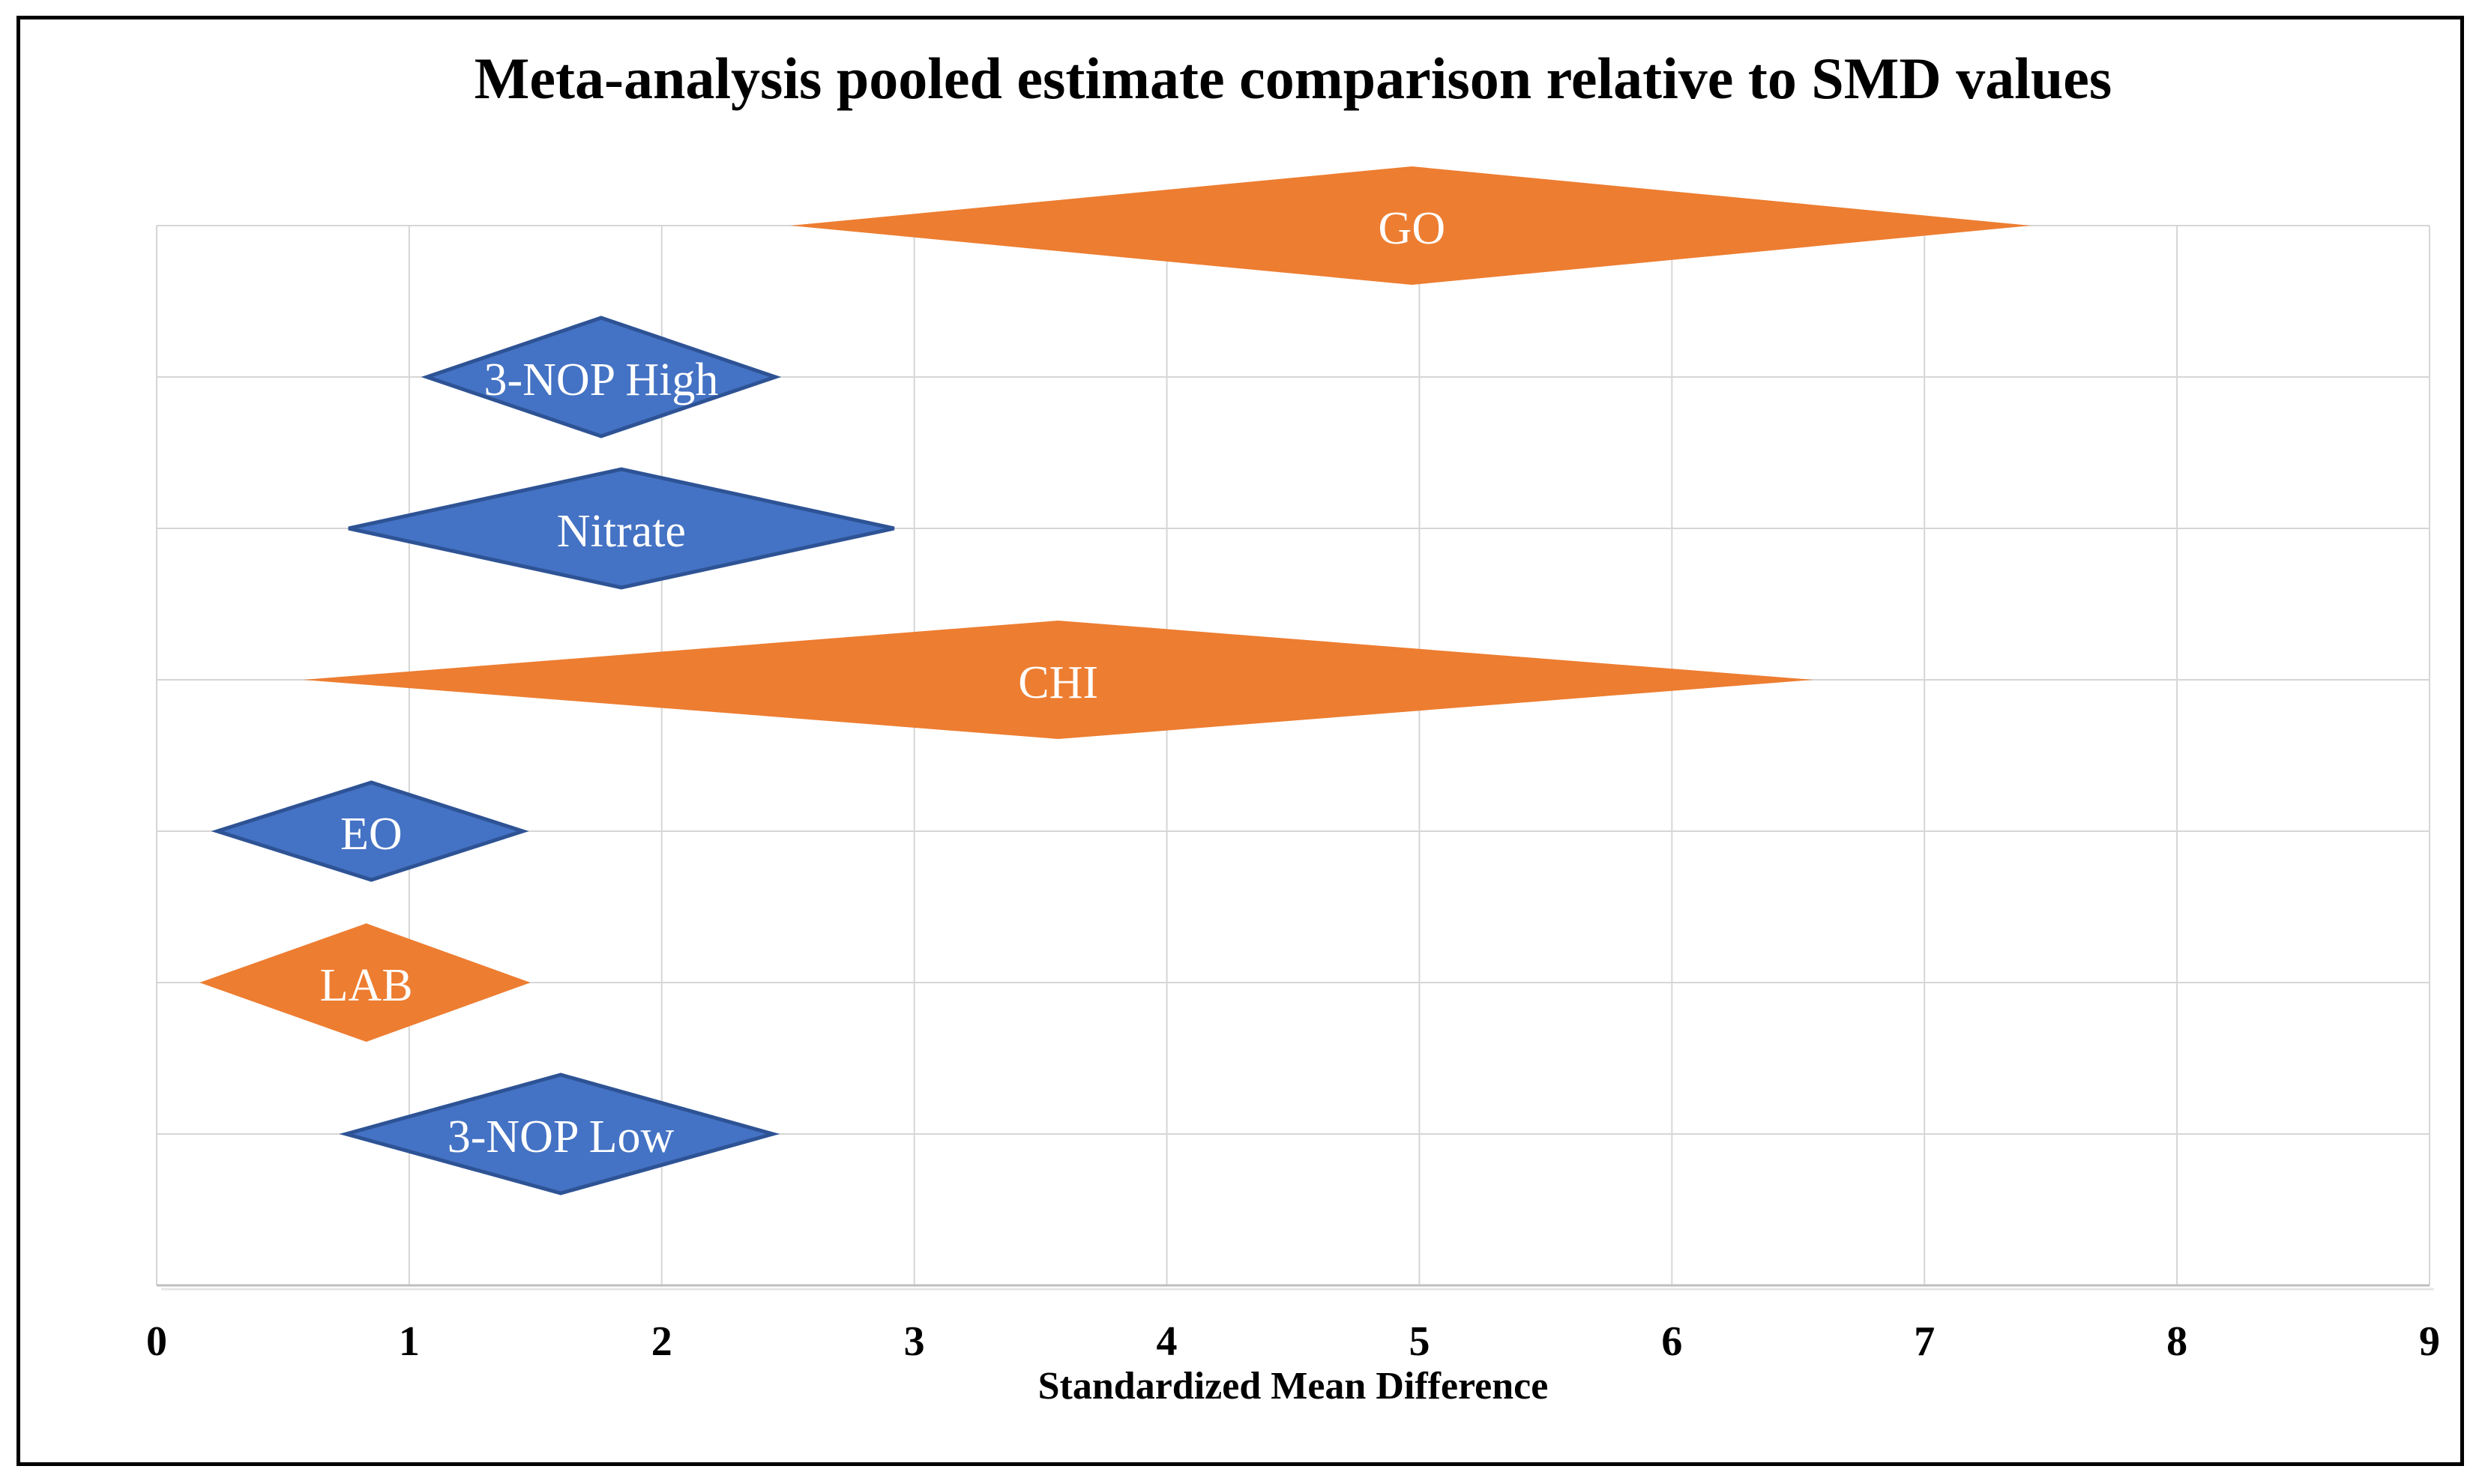  I want to click on x-tick-label-1: 1, so click(409, 1341).